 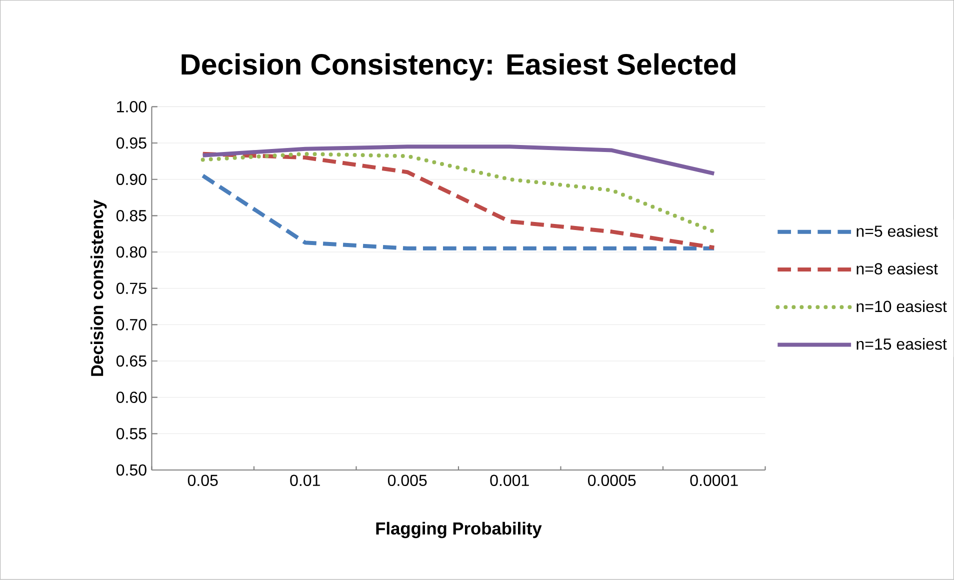 I want to click on y-tick-label: 0.55, so click(x=131, y=434).